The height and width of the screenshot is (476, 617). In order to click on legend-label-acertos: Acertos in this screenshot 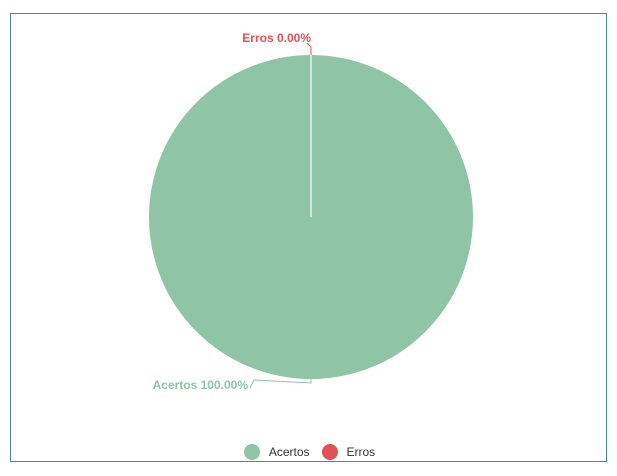, I will do `click(289, 452)`.